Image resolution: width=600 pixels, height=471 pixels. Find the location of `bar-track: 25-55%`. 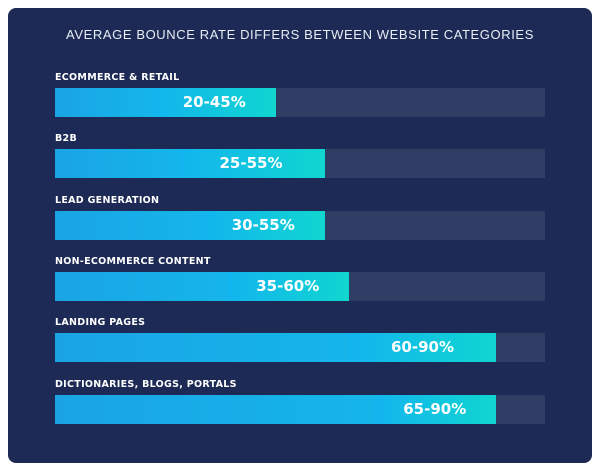

bar-track: 25-55% is located at coordinates (300, 163).